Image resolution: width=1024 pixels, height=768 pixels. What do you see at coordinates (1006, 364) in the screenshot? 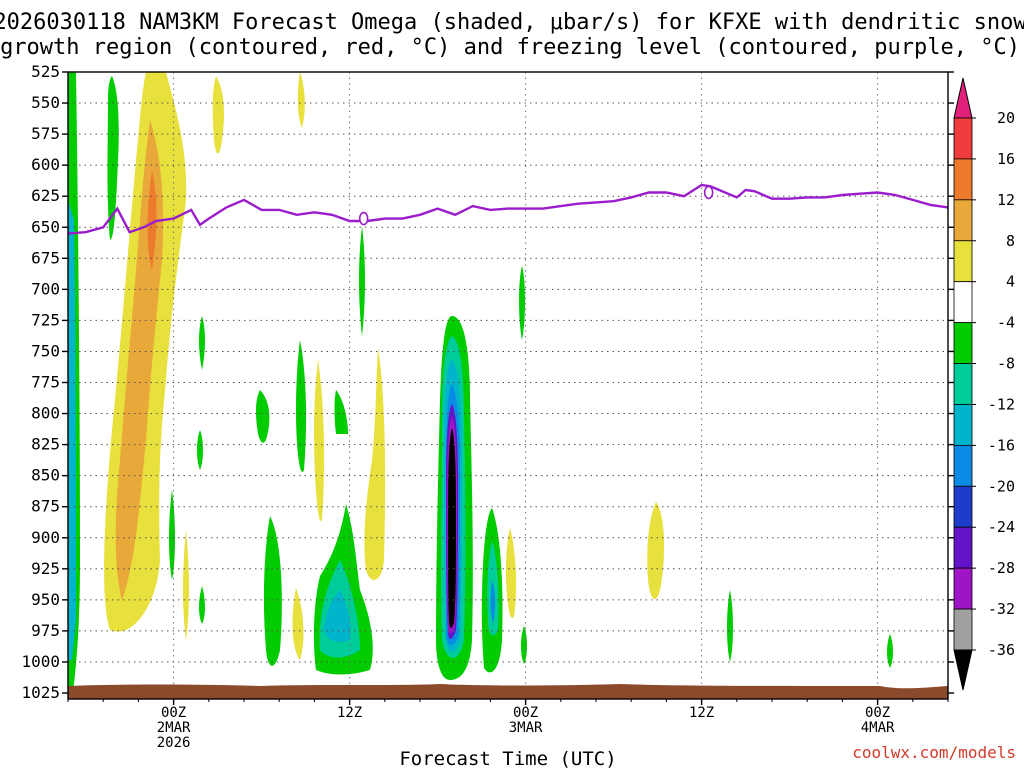
I see `colorbar-label: -8` at bounding box center [1006, 364].